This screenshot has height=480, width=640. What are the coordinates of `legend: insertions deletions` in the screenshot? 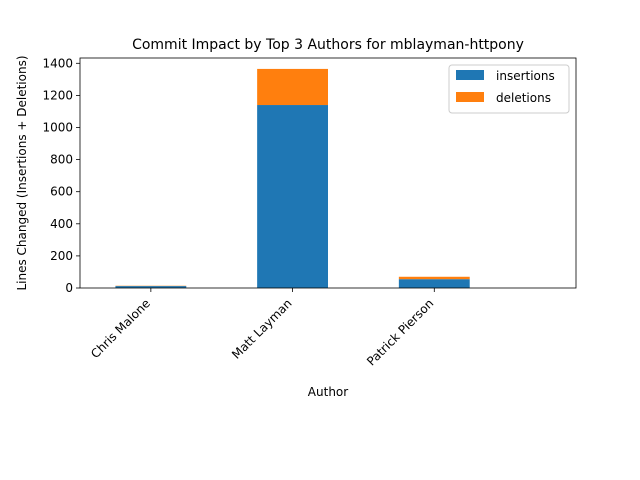 It's located at (509, 89).